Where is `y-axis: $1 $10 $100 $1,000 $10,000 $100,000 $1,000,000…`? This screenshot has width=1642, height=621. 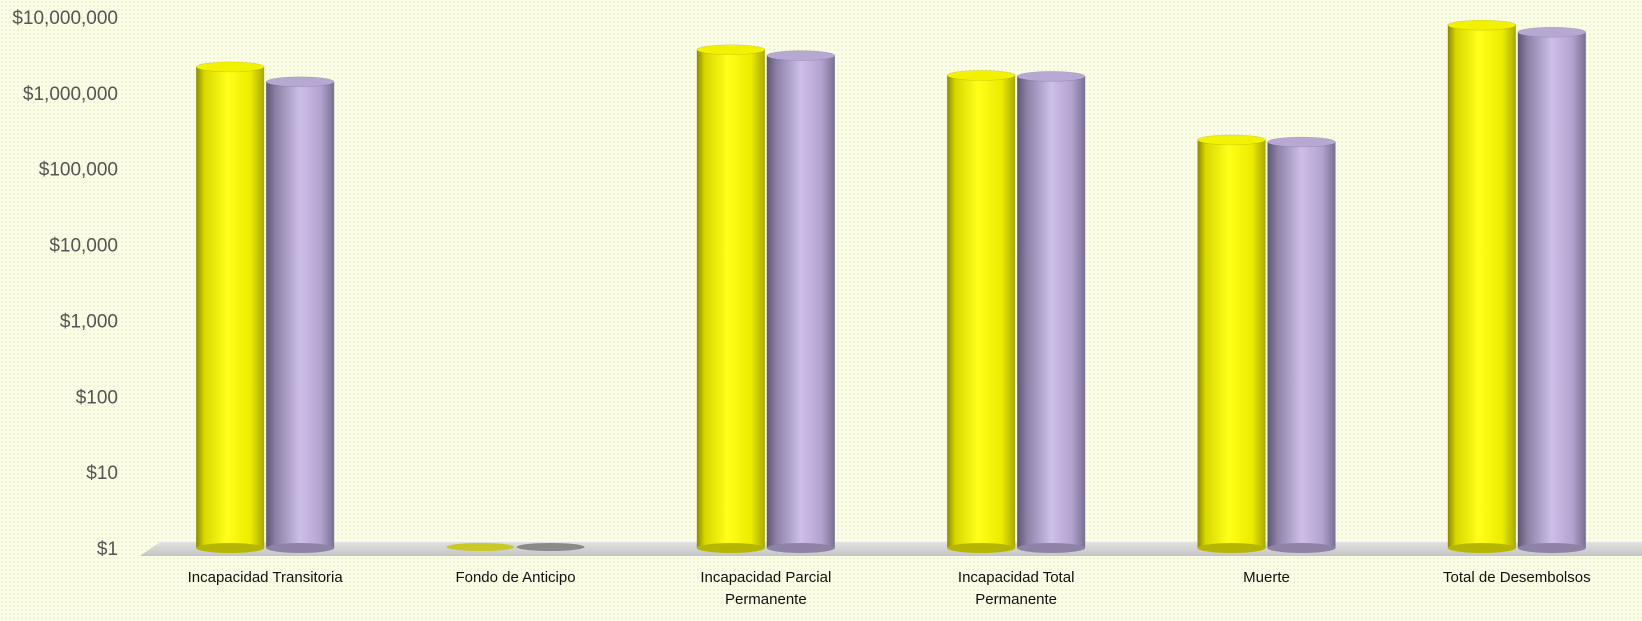
y-axis: $1 $10 $100 $1,000 $10,000 $100,000 $1,000,000… is located at coordinates (65, 284).